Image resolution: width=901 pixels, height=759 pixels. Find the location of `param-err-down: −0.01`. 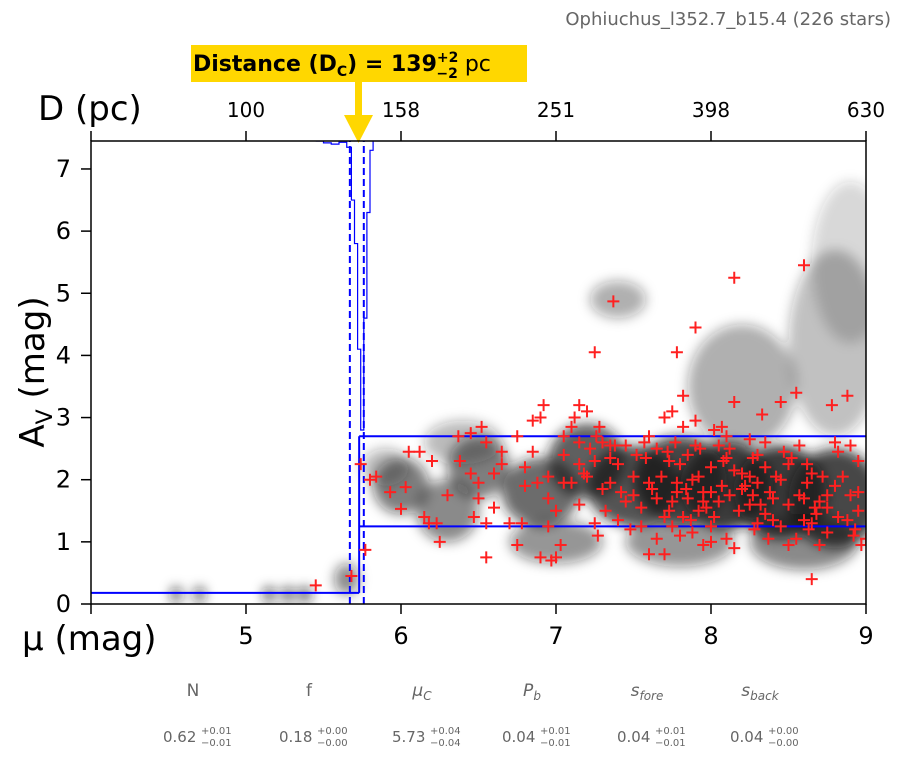

param-err-down: −0.01 is located at coordinates (670, 743).